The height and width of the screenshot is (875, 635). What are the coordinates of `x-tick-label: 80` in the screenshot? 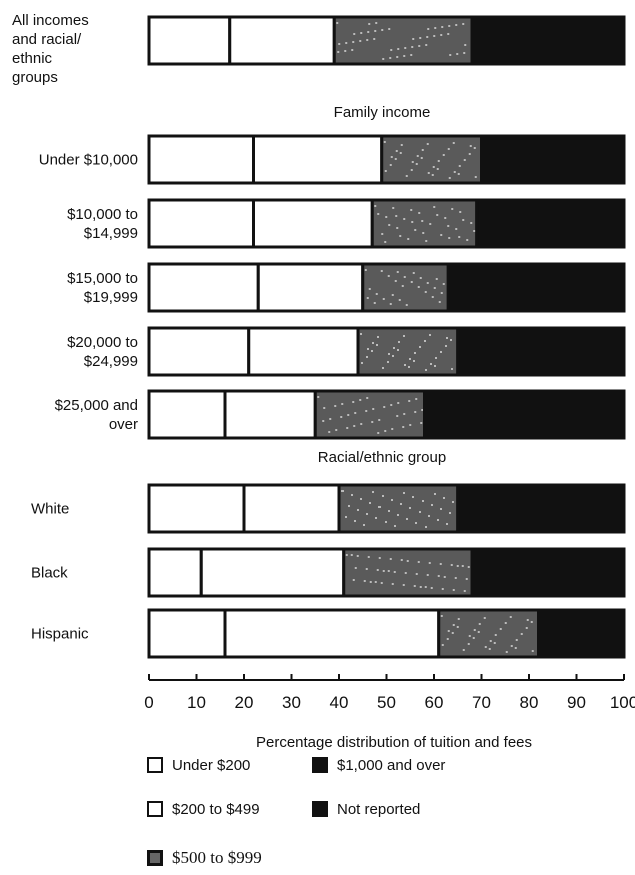 It's located at (529, 702).